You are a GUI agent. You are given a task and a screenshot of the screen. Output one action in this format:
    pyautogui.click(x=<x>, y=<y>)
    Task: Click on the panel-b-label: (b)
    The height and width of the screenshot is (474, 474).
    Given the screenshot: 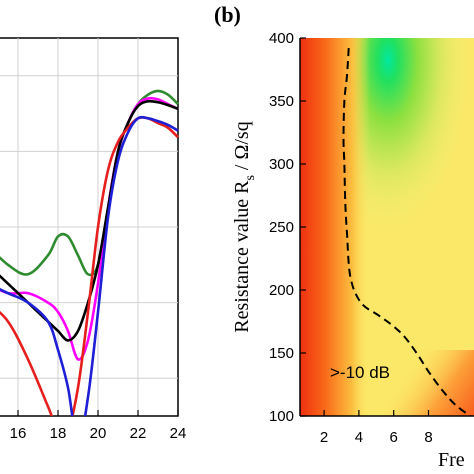 What is the action you would take?
    pyautogui.click(x=227, y=14)
    